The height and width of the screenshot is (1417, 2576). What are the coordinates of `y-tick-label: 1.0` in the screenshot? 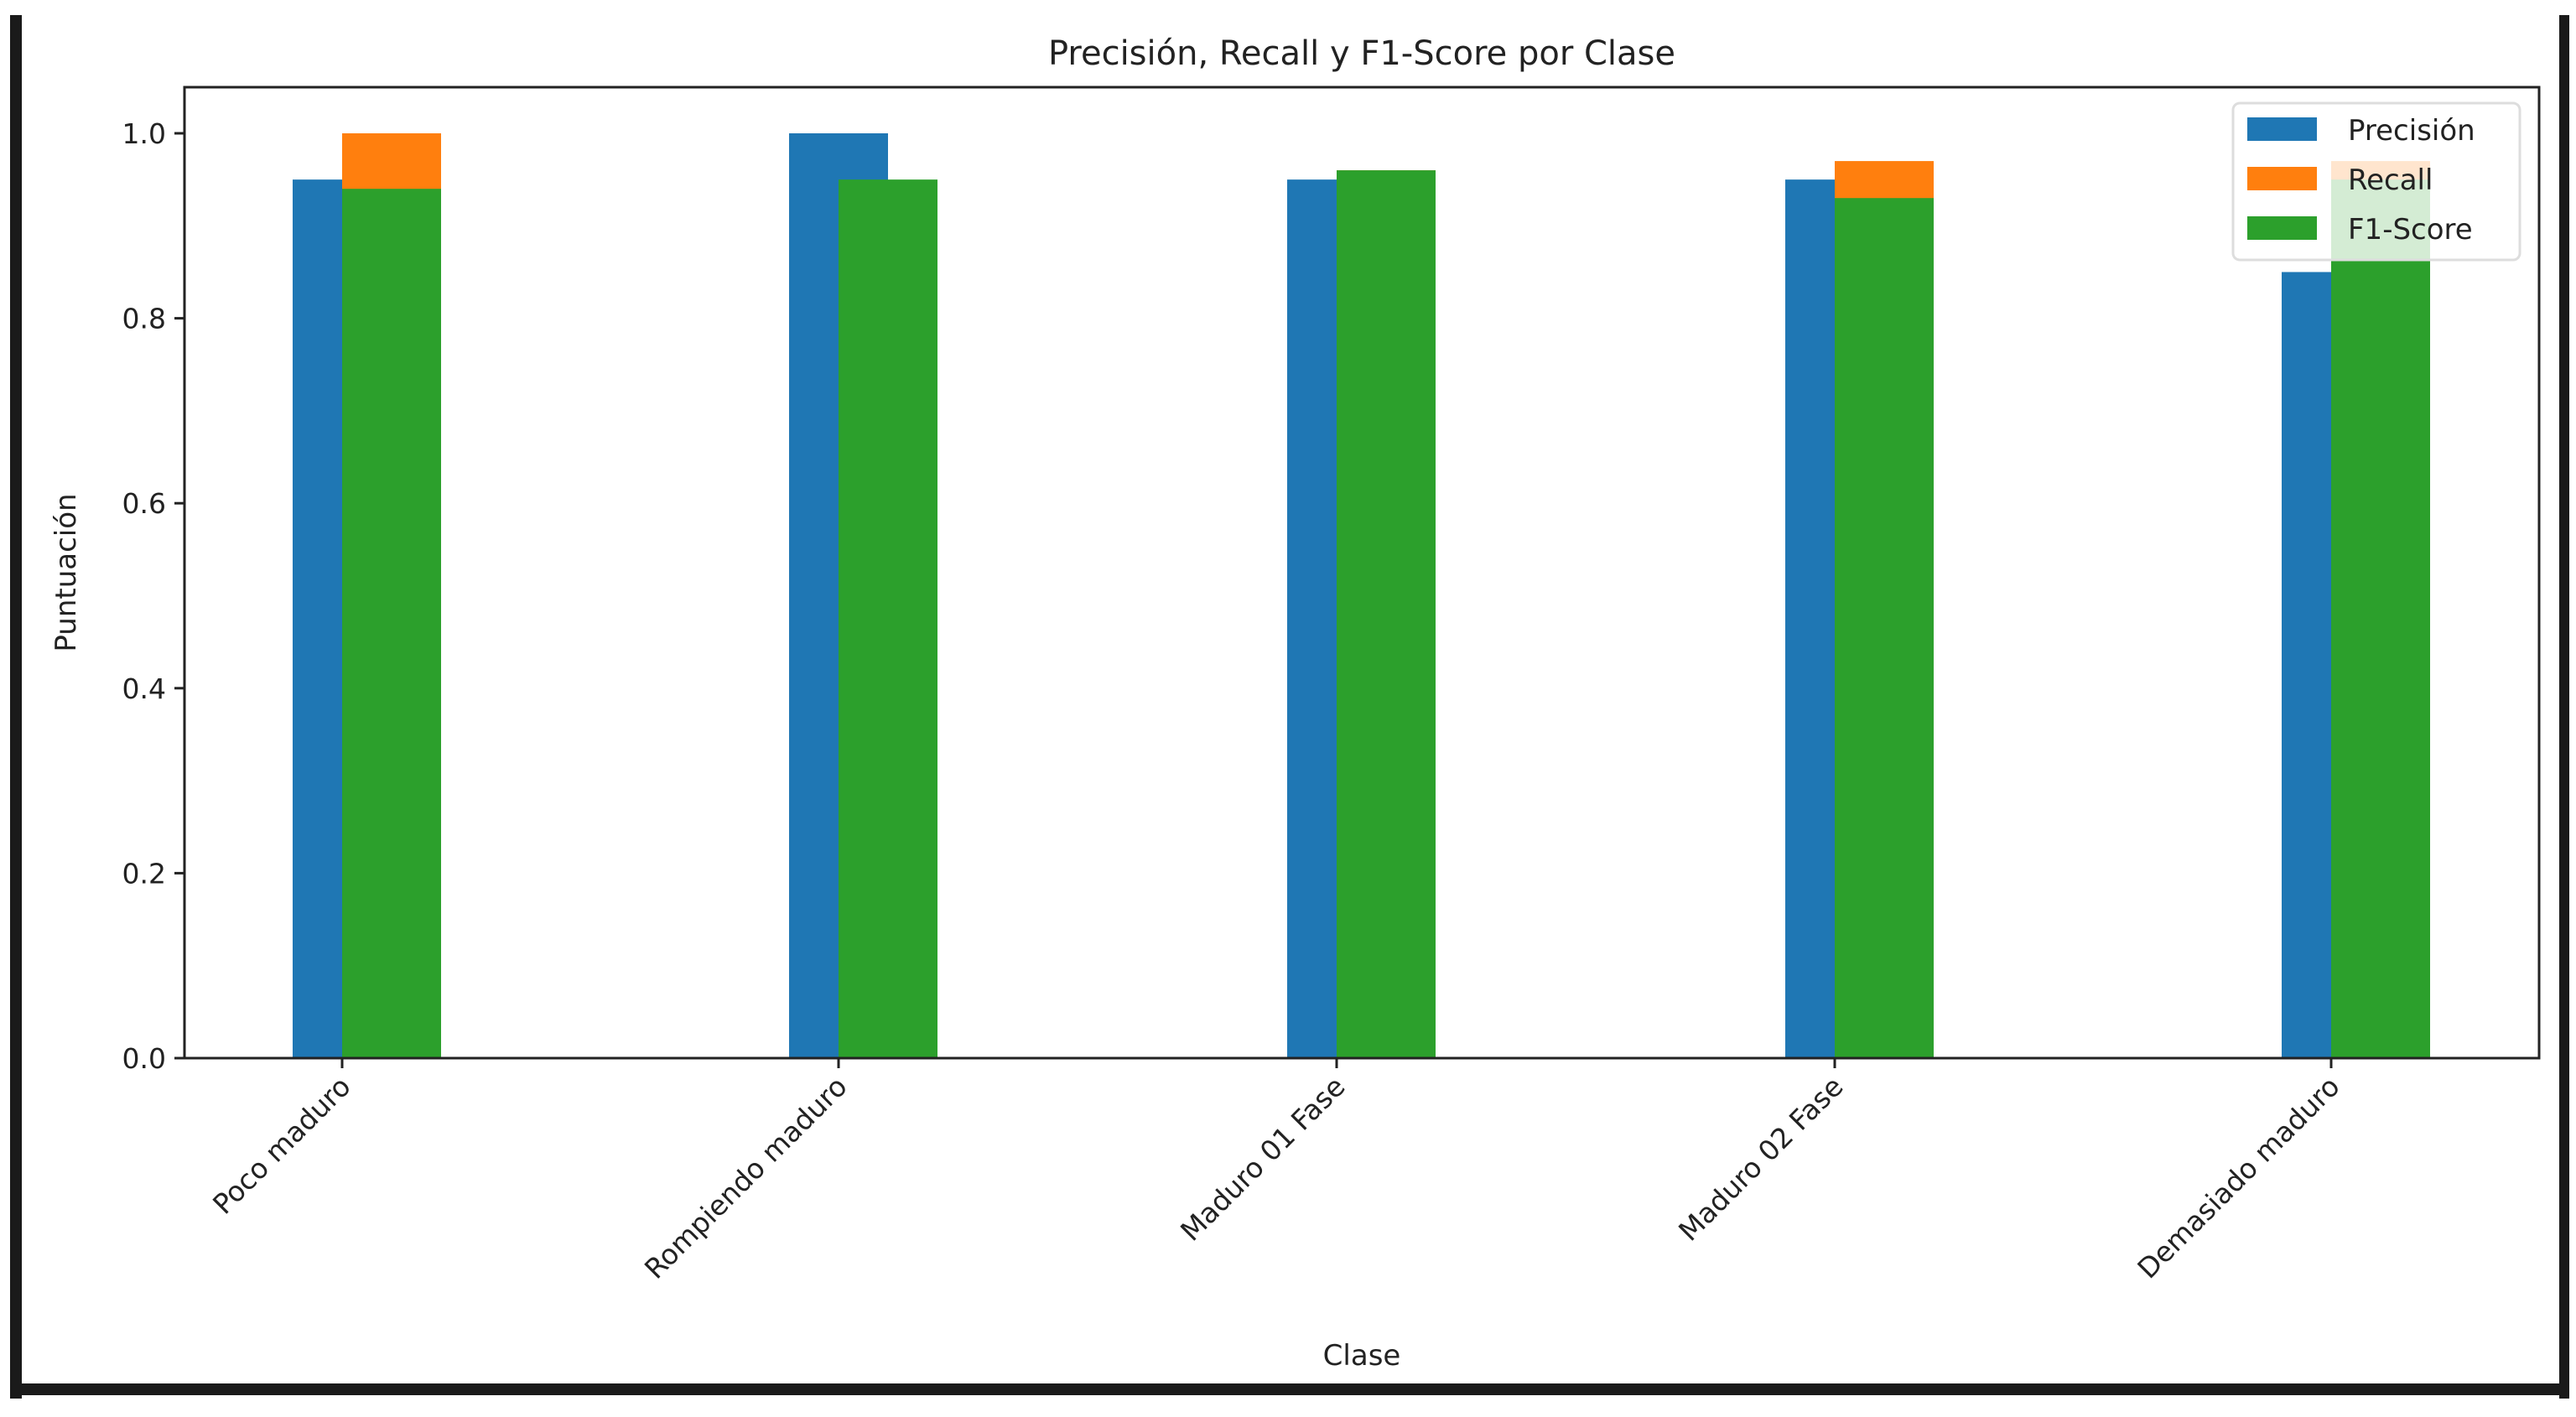 It's located at (144, 133).